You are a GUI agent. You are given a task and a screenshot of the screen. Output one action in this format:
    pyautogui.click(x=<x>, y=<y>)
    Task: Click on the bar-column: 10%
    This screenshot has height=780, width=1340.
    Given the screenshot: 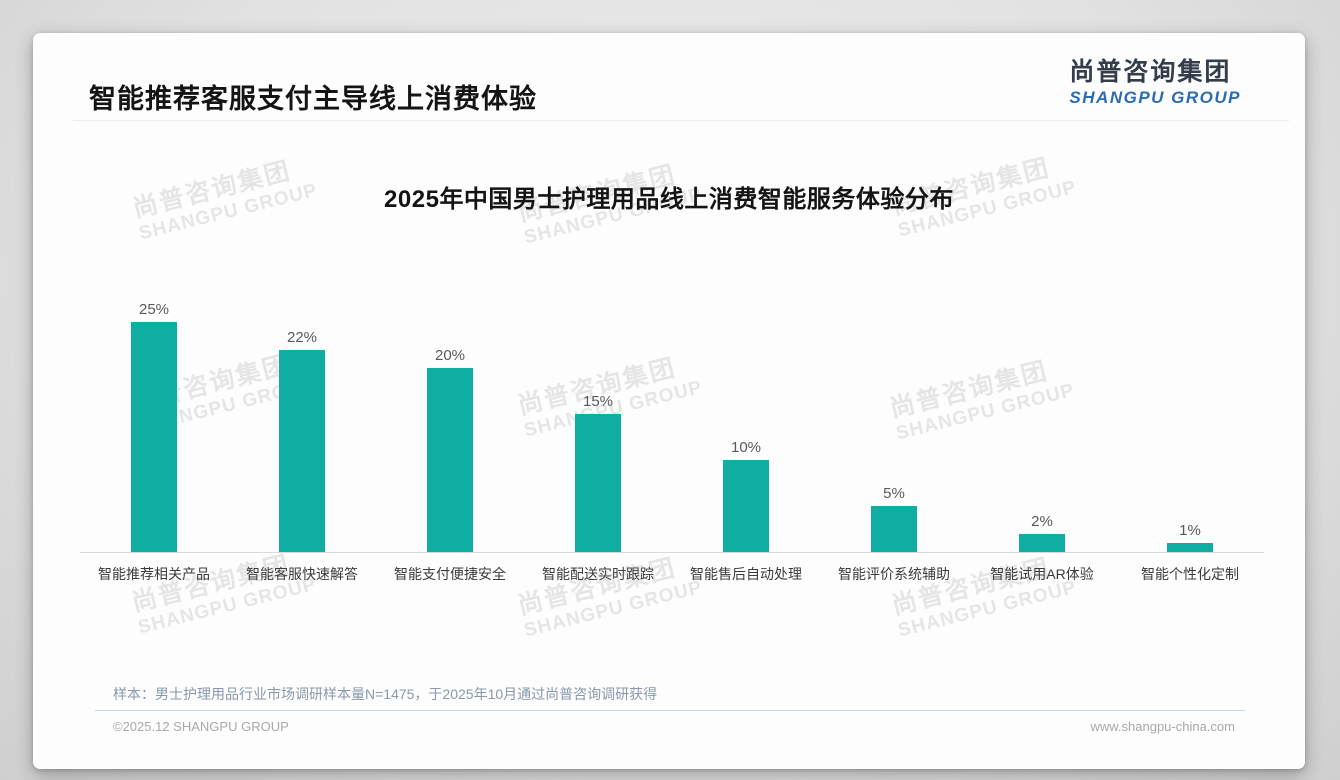 What is the action you would take?
    pyautogui.click(x=746, y=496)
    